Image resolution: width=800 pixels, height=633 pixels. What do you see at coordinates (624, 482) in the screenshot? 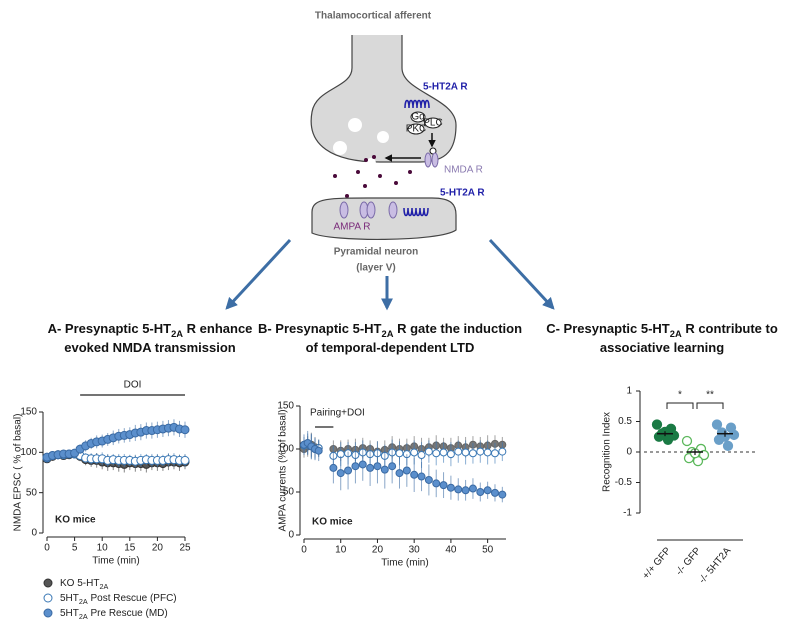
I see `y-tick-label: -0.5` at bounding box center [624, 482].